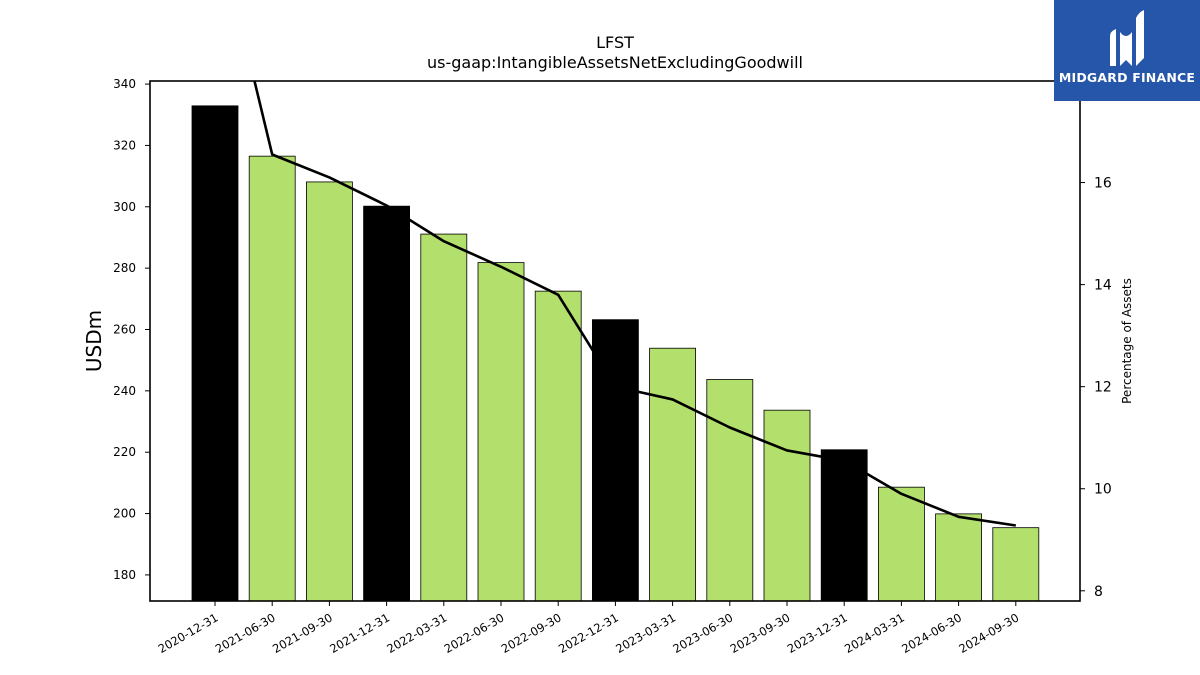 Image resolution: width=1200 pixels, height=675 pixels. Describe the element at coordinates (1103, 388) in the screenshot. I see `y2-tick-label: 12` at that location.